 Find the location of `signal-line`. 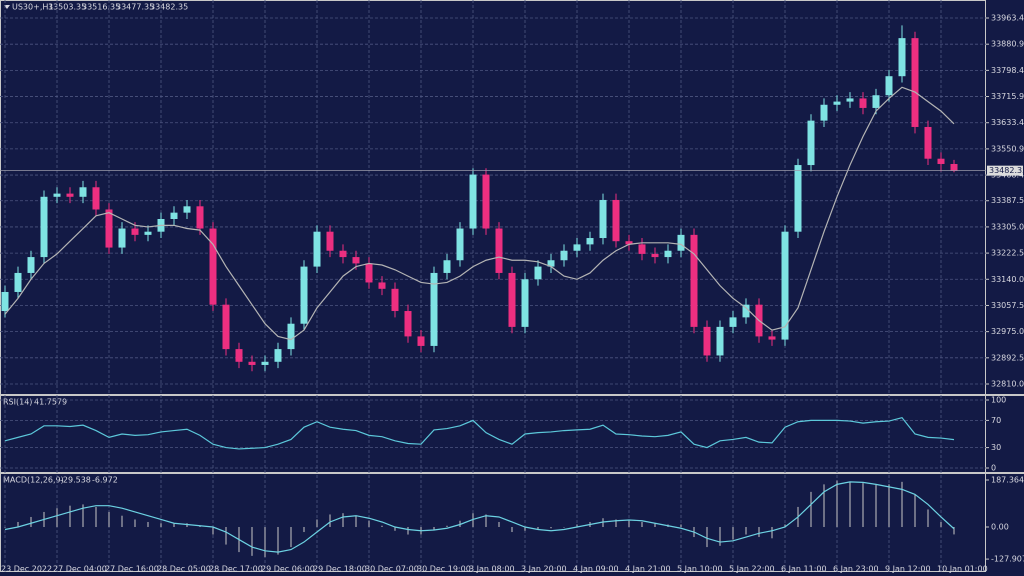

signal-line is located at coordinates (479, 517).